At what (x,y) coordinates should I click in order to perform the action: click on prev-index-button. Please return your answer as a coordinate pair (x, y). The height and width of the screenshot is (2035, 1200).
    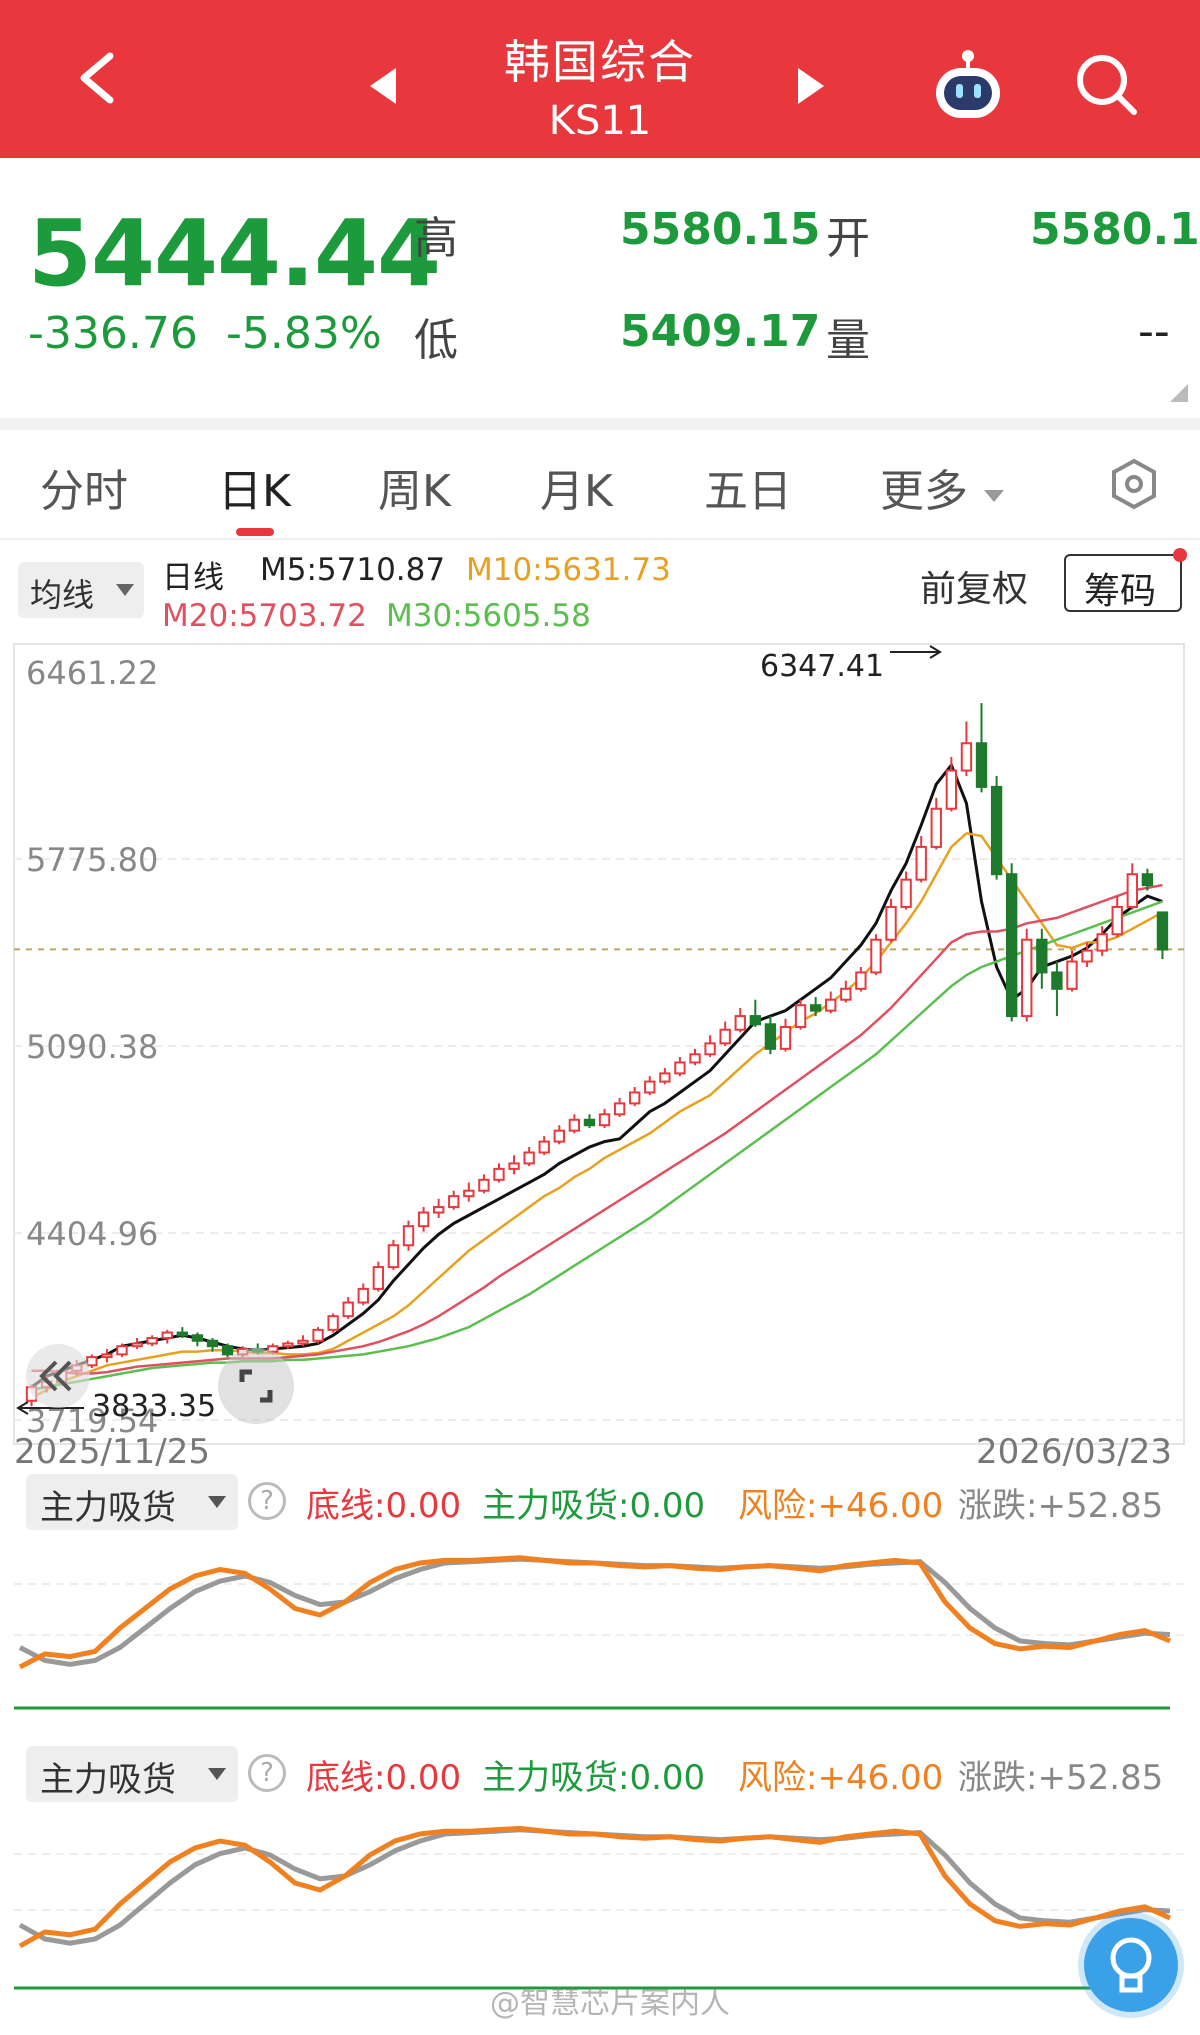
    Looking at the image, I should click on (383, 88).